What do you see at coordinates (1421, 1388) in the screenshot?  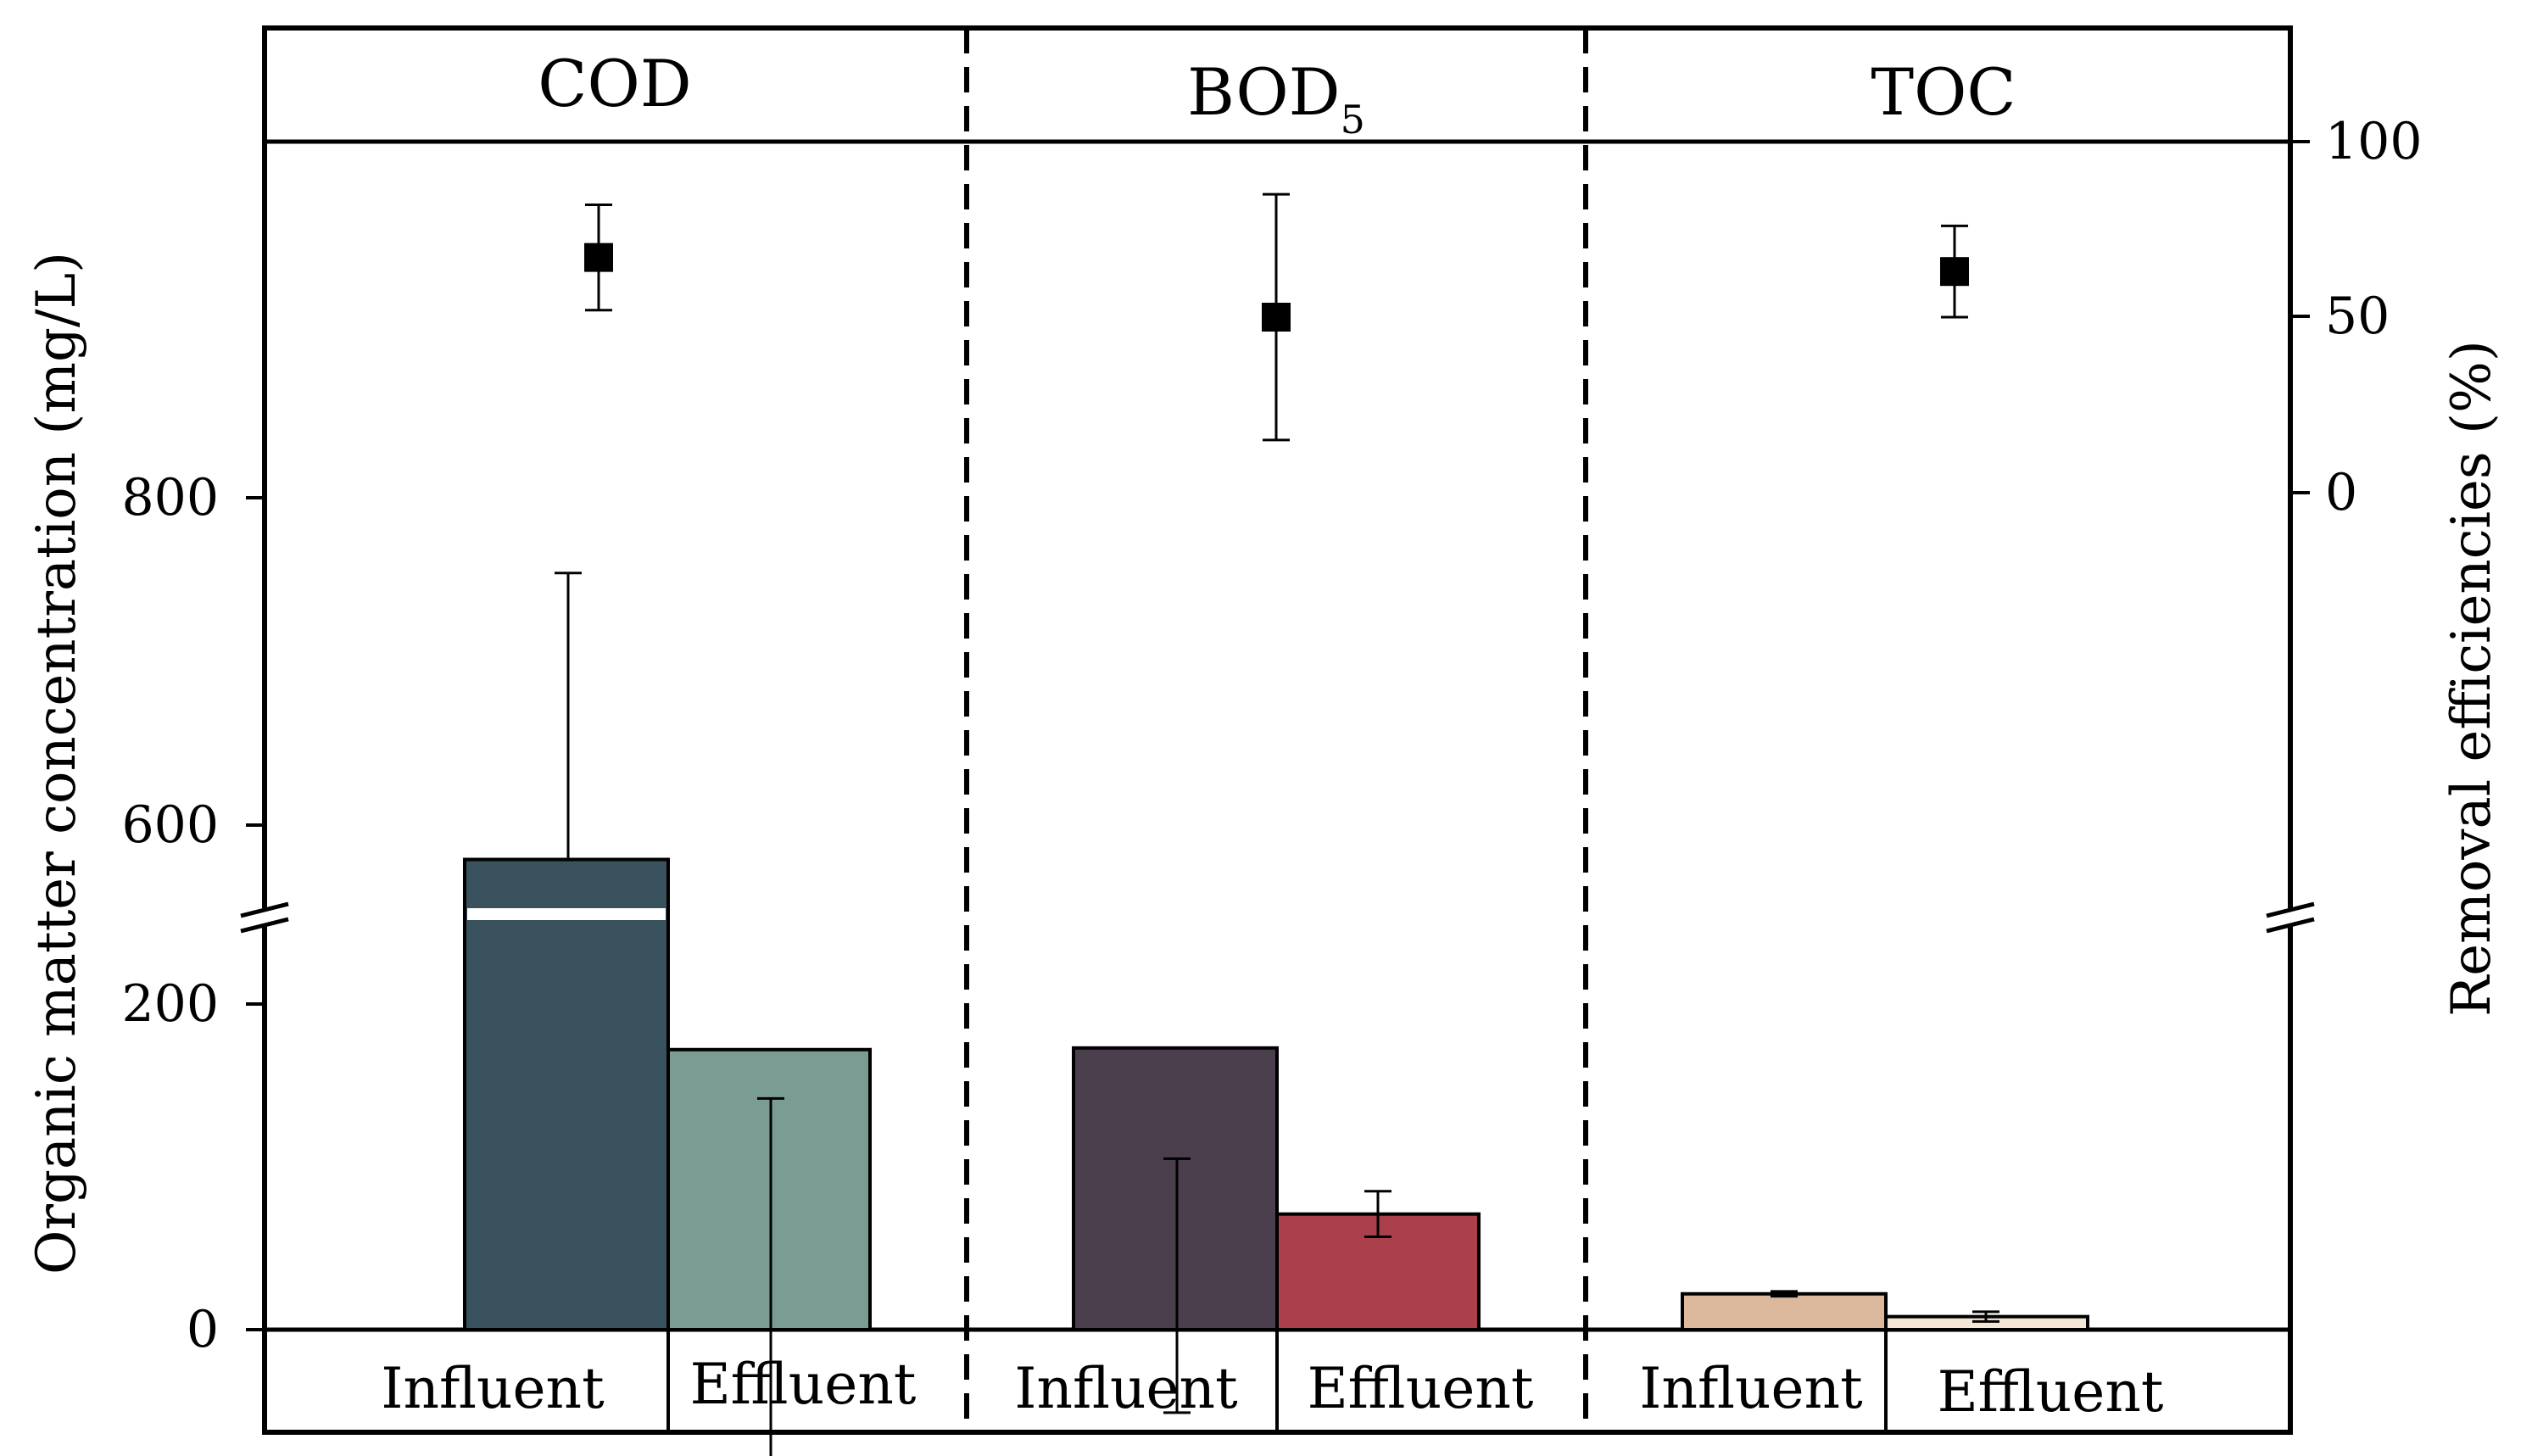 I see `cat-label-bod-effluent: Effluent` at bounding box center [1421, 1388].